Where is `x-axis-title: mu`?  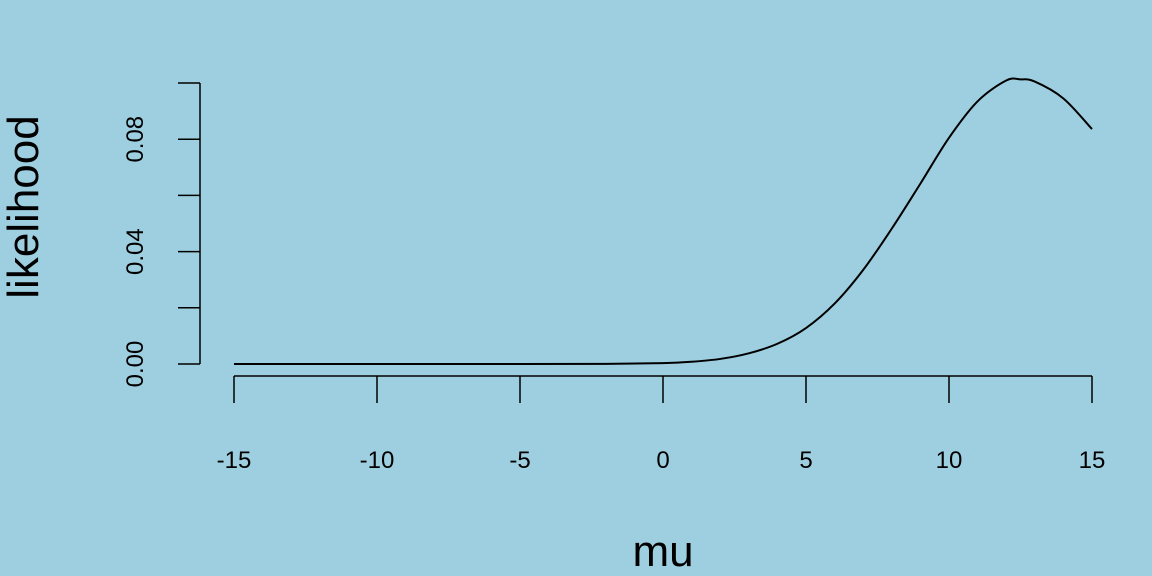
x-axis-title: mu is located at coordinates (662, 551).